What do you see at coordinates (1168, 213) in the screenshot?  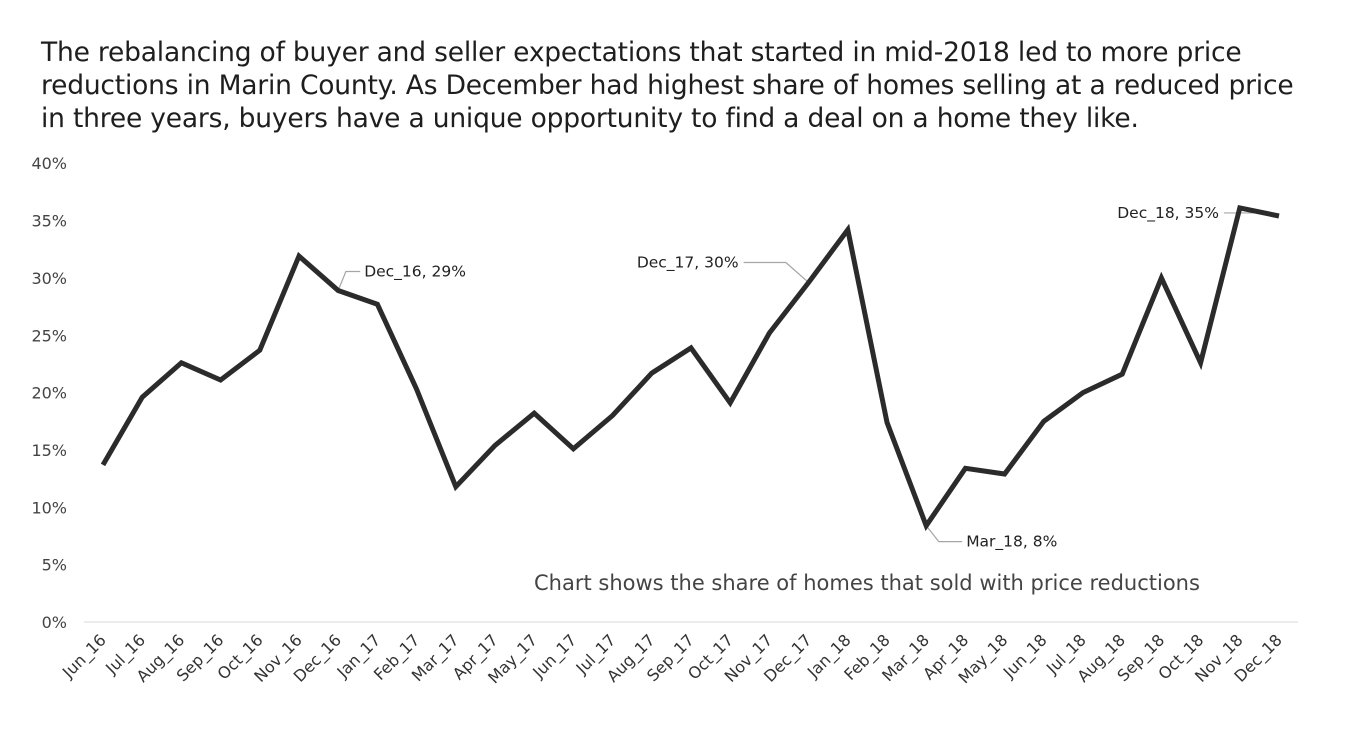 I see `annotation-label: Dec_18, 35%` at bounding box center [1168, 213].